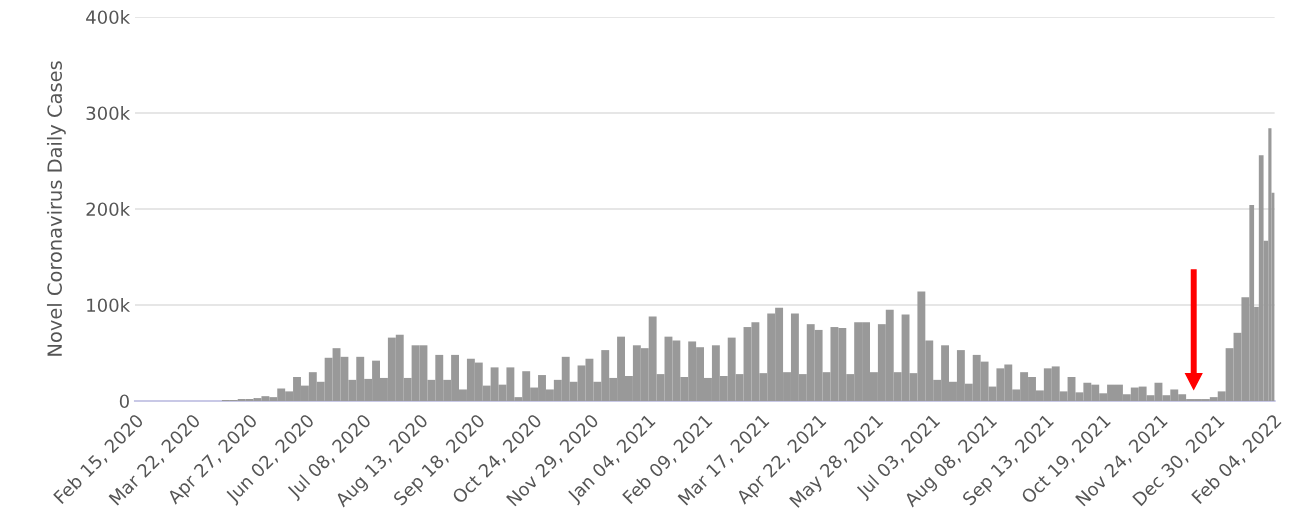 The height and width of the screenshot is (529, 1298). What do you see at coordinates (56, 208) in the screenshot?
I see `y-axis-title: Novel Coronavirus Daily Cases` at bounding box center [56, 208].